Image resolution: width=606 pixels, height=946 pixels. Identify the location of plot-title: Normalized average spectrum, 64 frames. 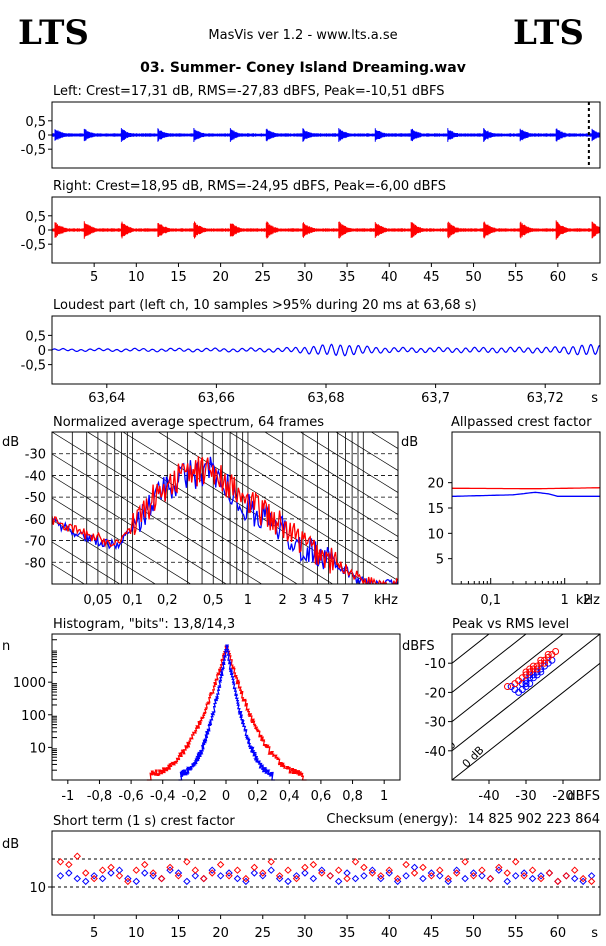
(188, 422).